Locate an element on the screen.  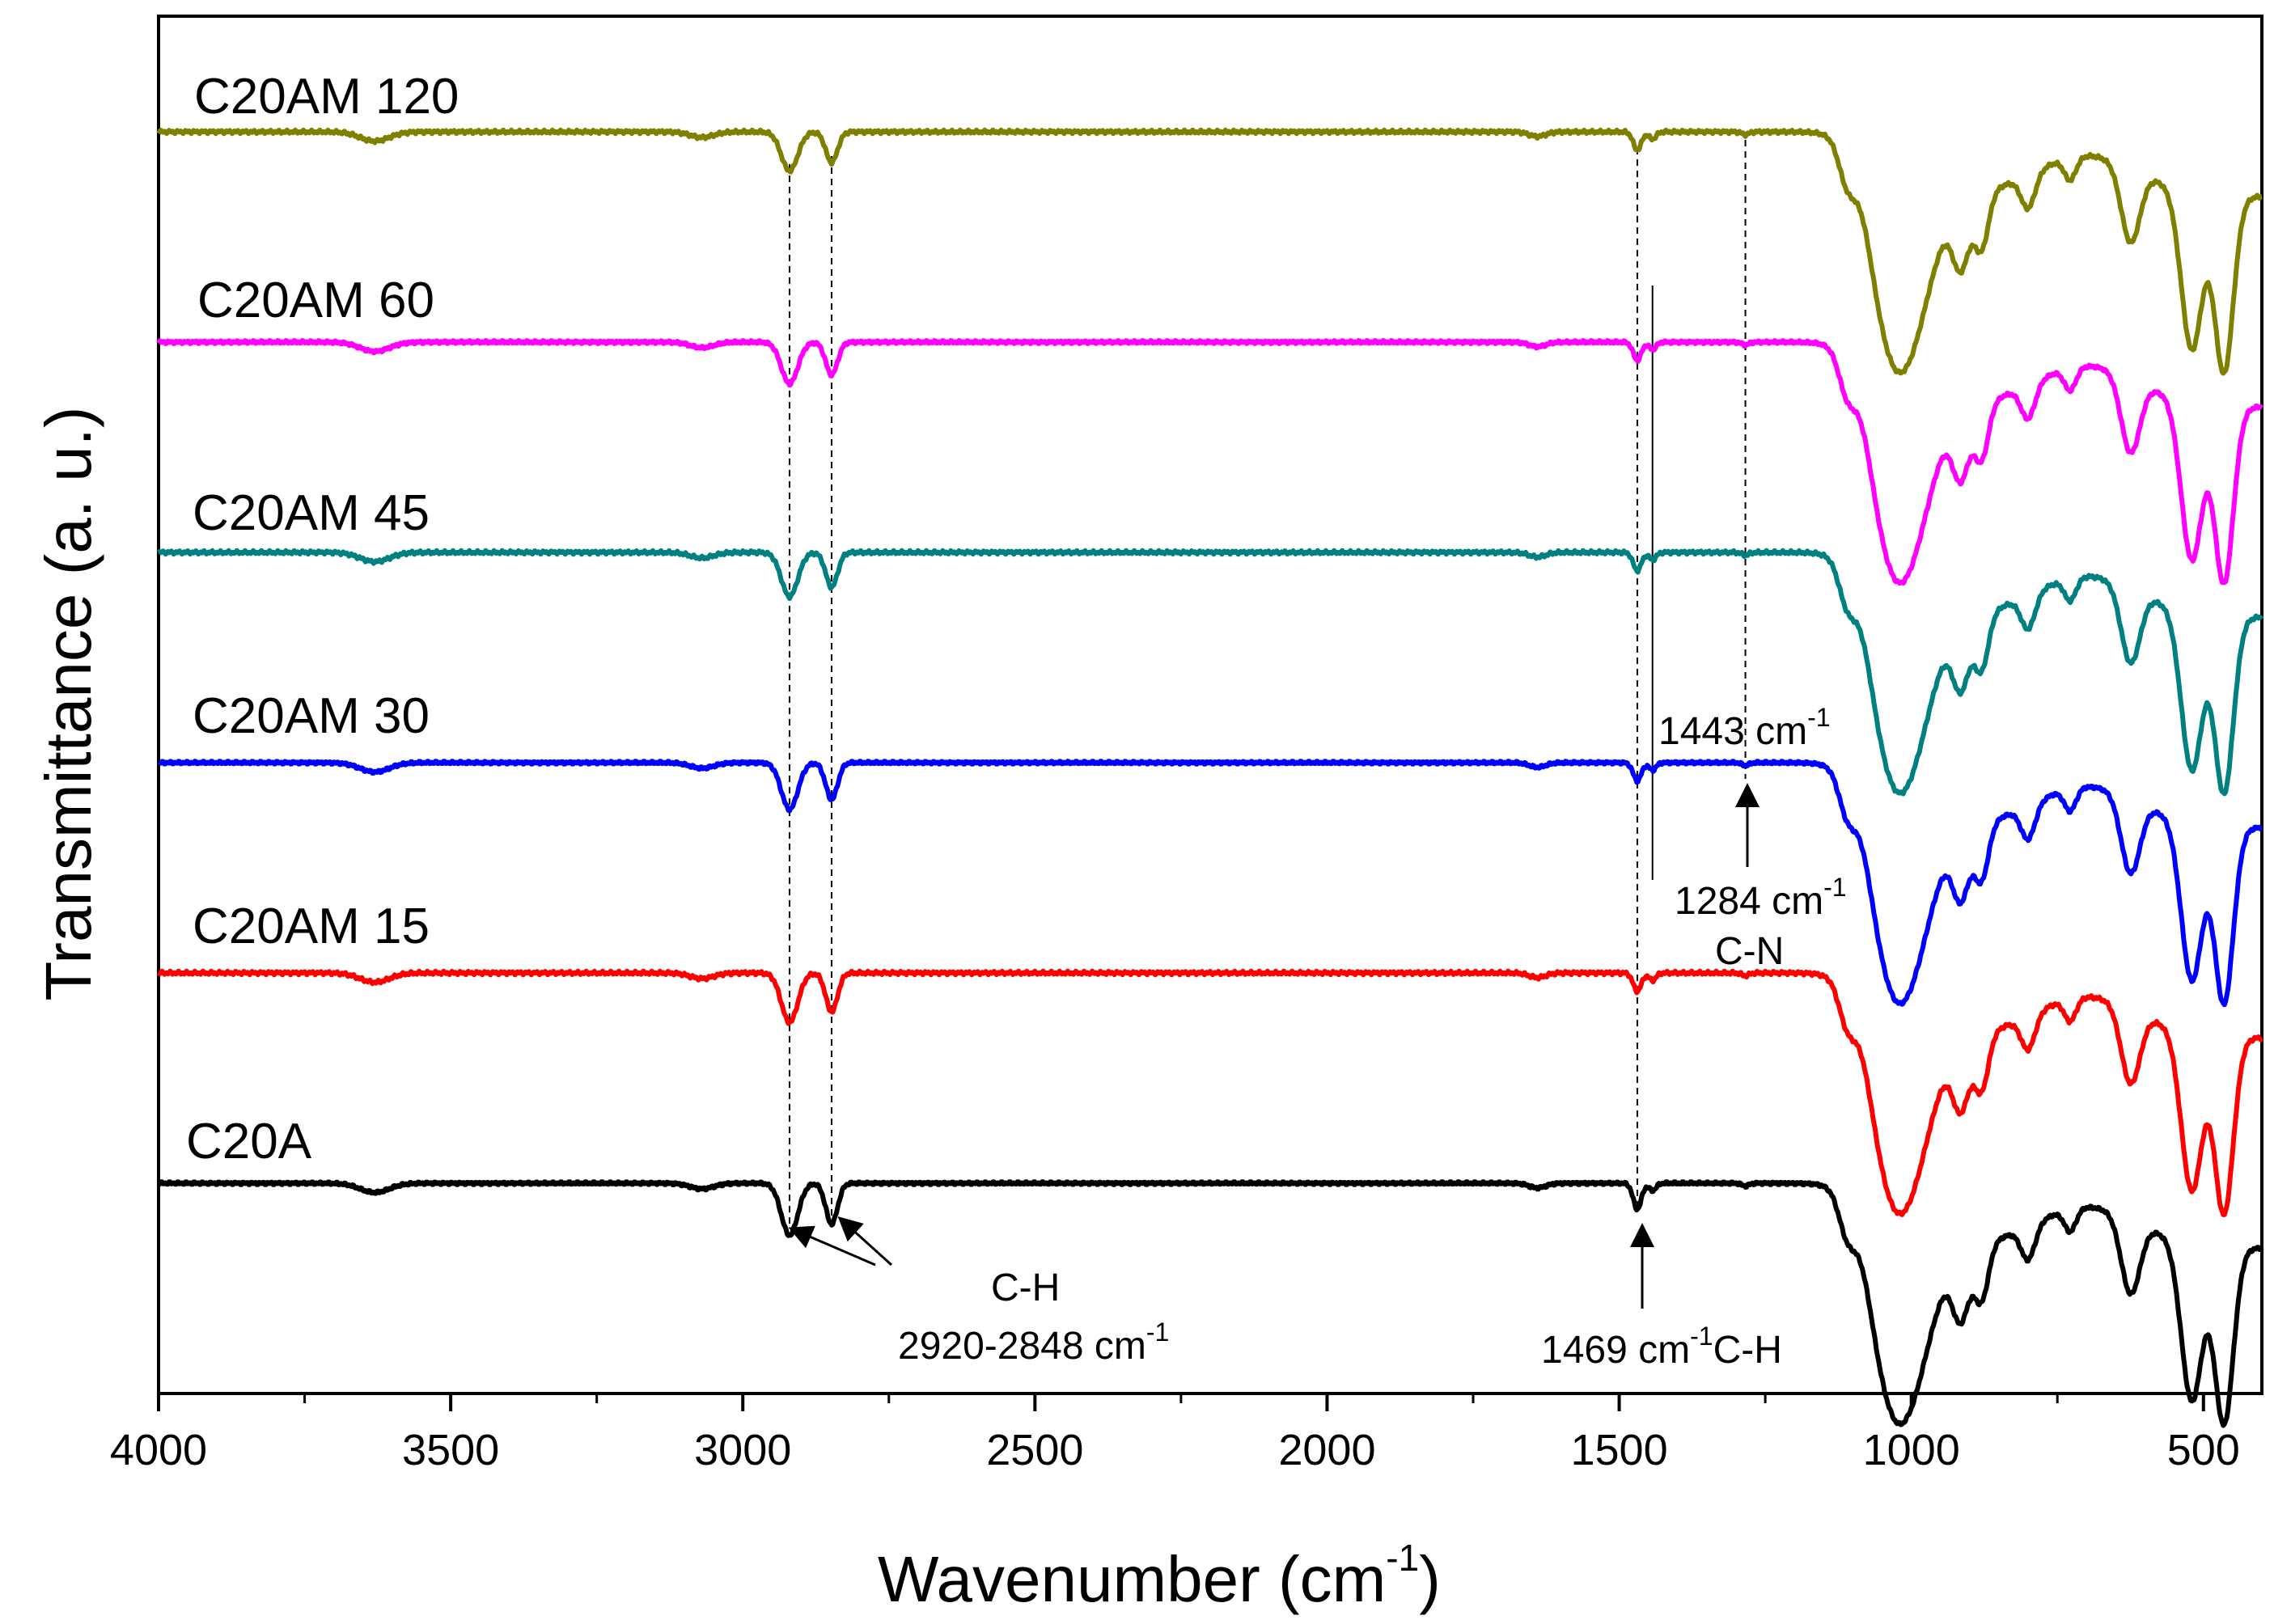
x-tick-label: 1000 is located at coordinates (1911, 1450).